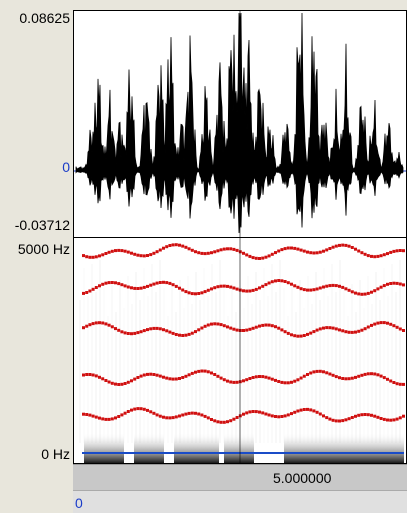 The width and height of the screenshot is (407, 513). I want to click on waveform-zero-label: 0, so click(66, 167).